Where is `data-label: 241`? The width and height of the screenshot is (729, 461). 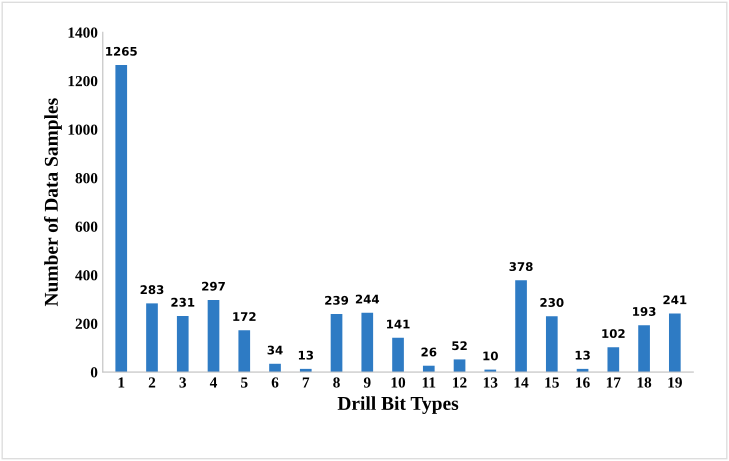 data-label: 241 is located at coordinates (674, 299).